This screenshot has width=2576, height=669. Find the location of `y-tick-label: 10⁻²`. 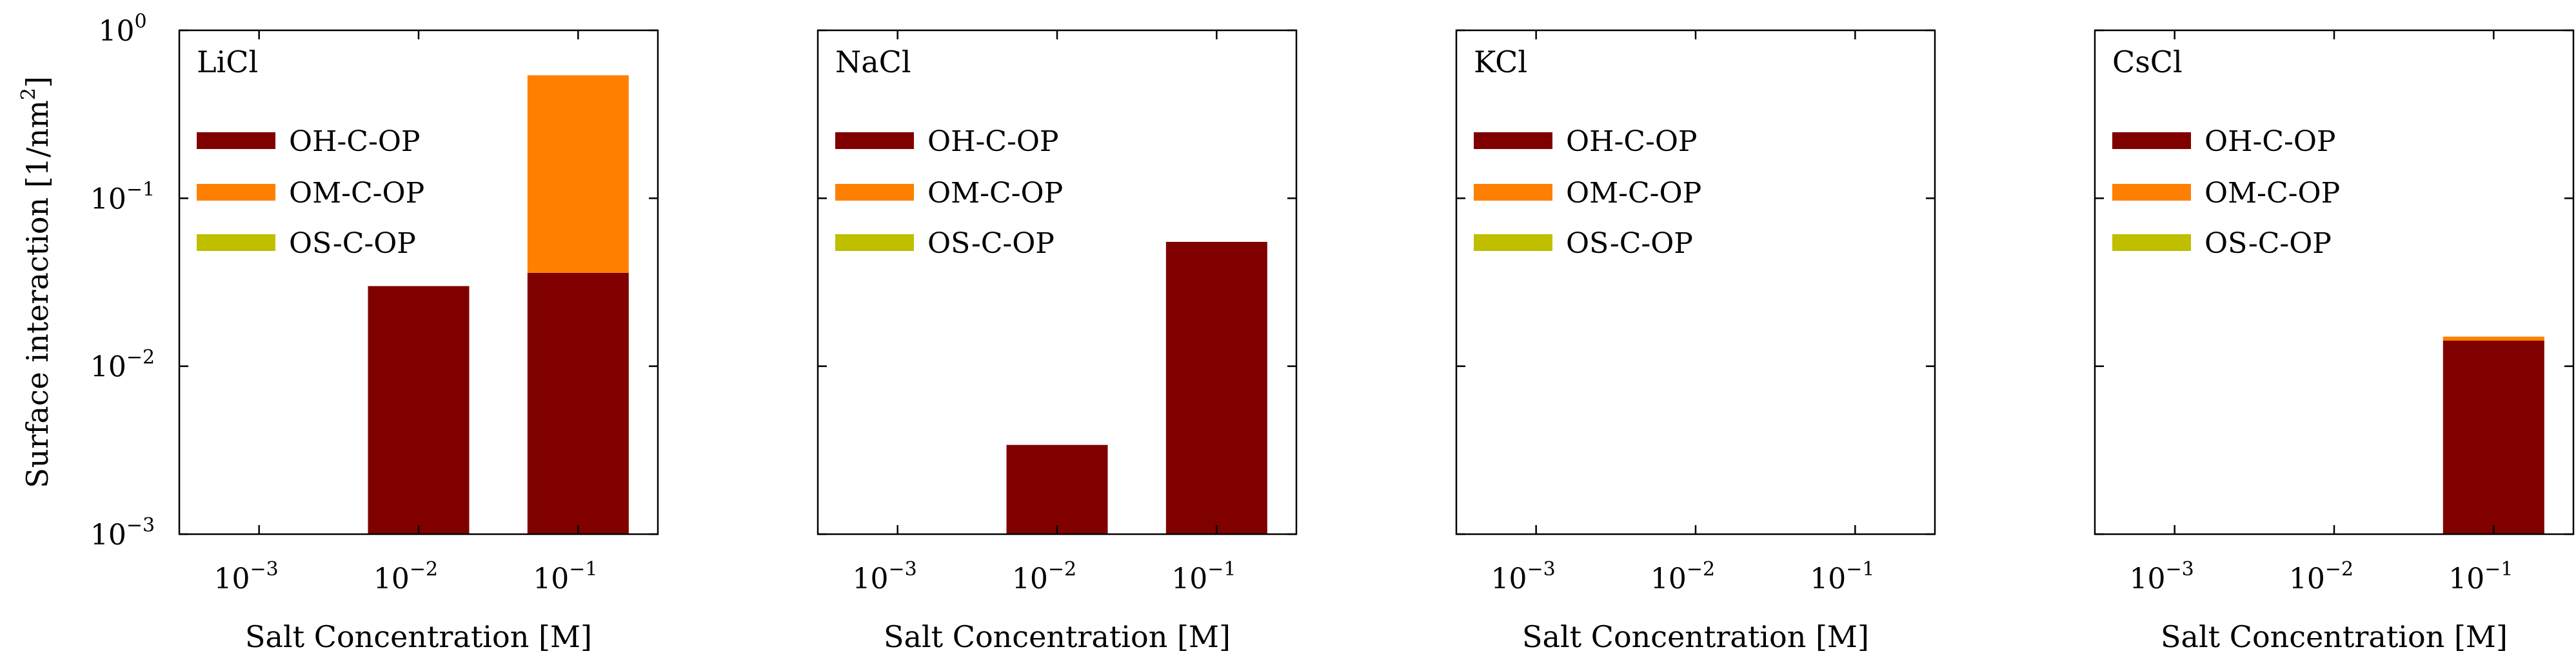

y-tick-label: 10⁻² is located at coordinates (122, 365).